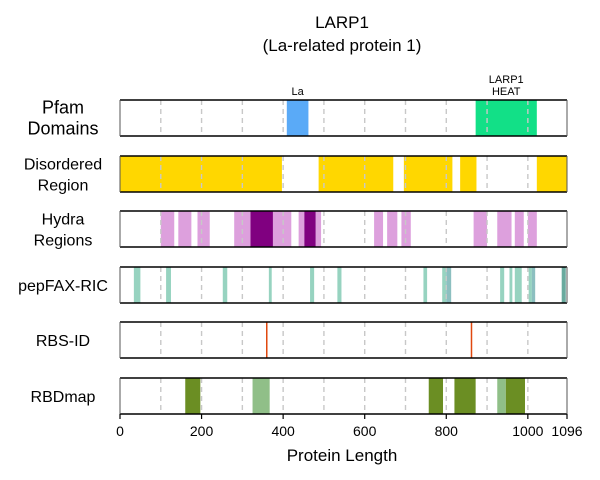 Image resolution: width=600 pixels, height=480 pixels. Describe the element at coordinates (62, 129) in the screenshot. I see `track-label-pfam: Domains` at that location.